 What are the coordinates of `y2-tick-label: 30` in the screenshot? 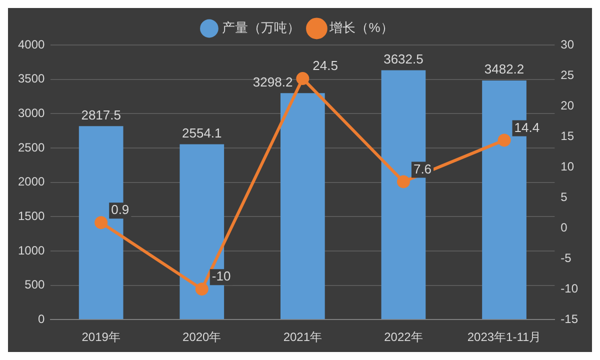 It's located at (567, 44).